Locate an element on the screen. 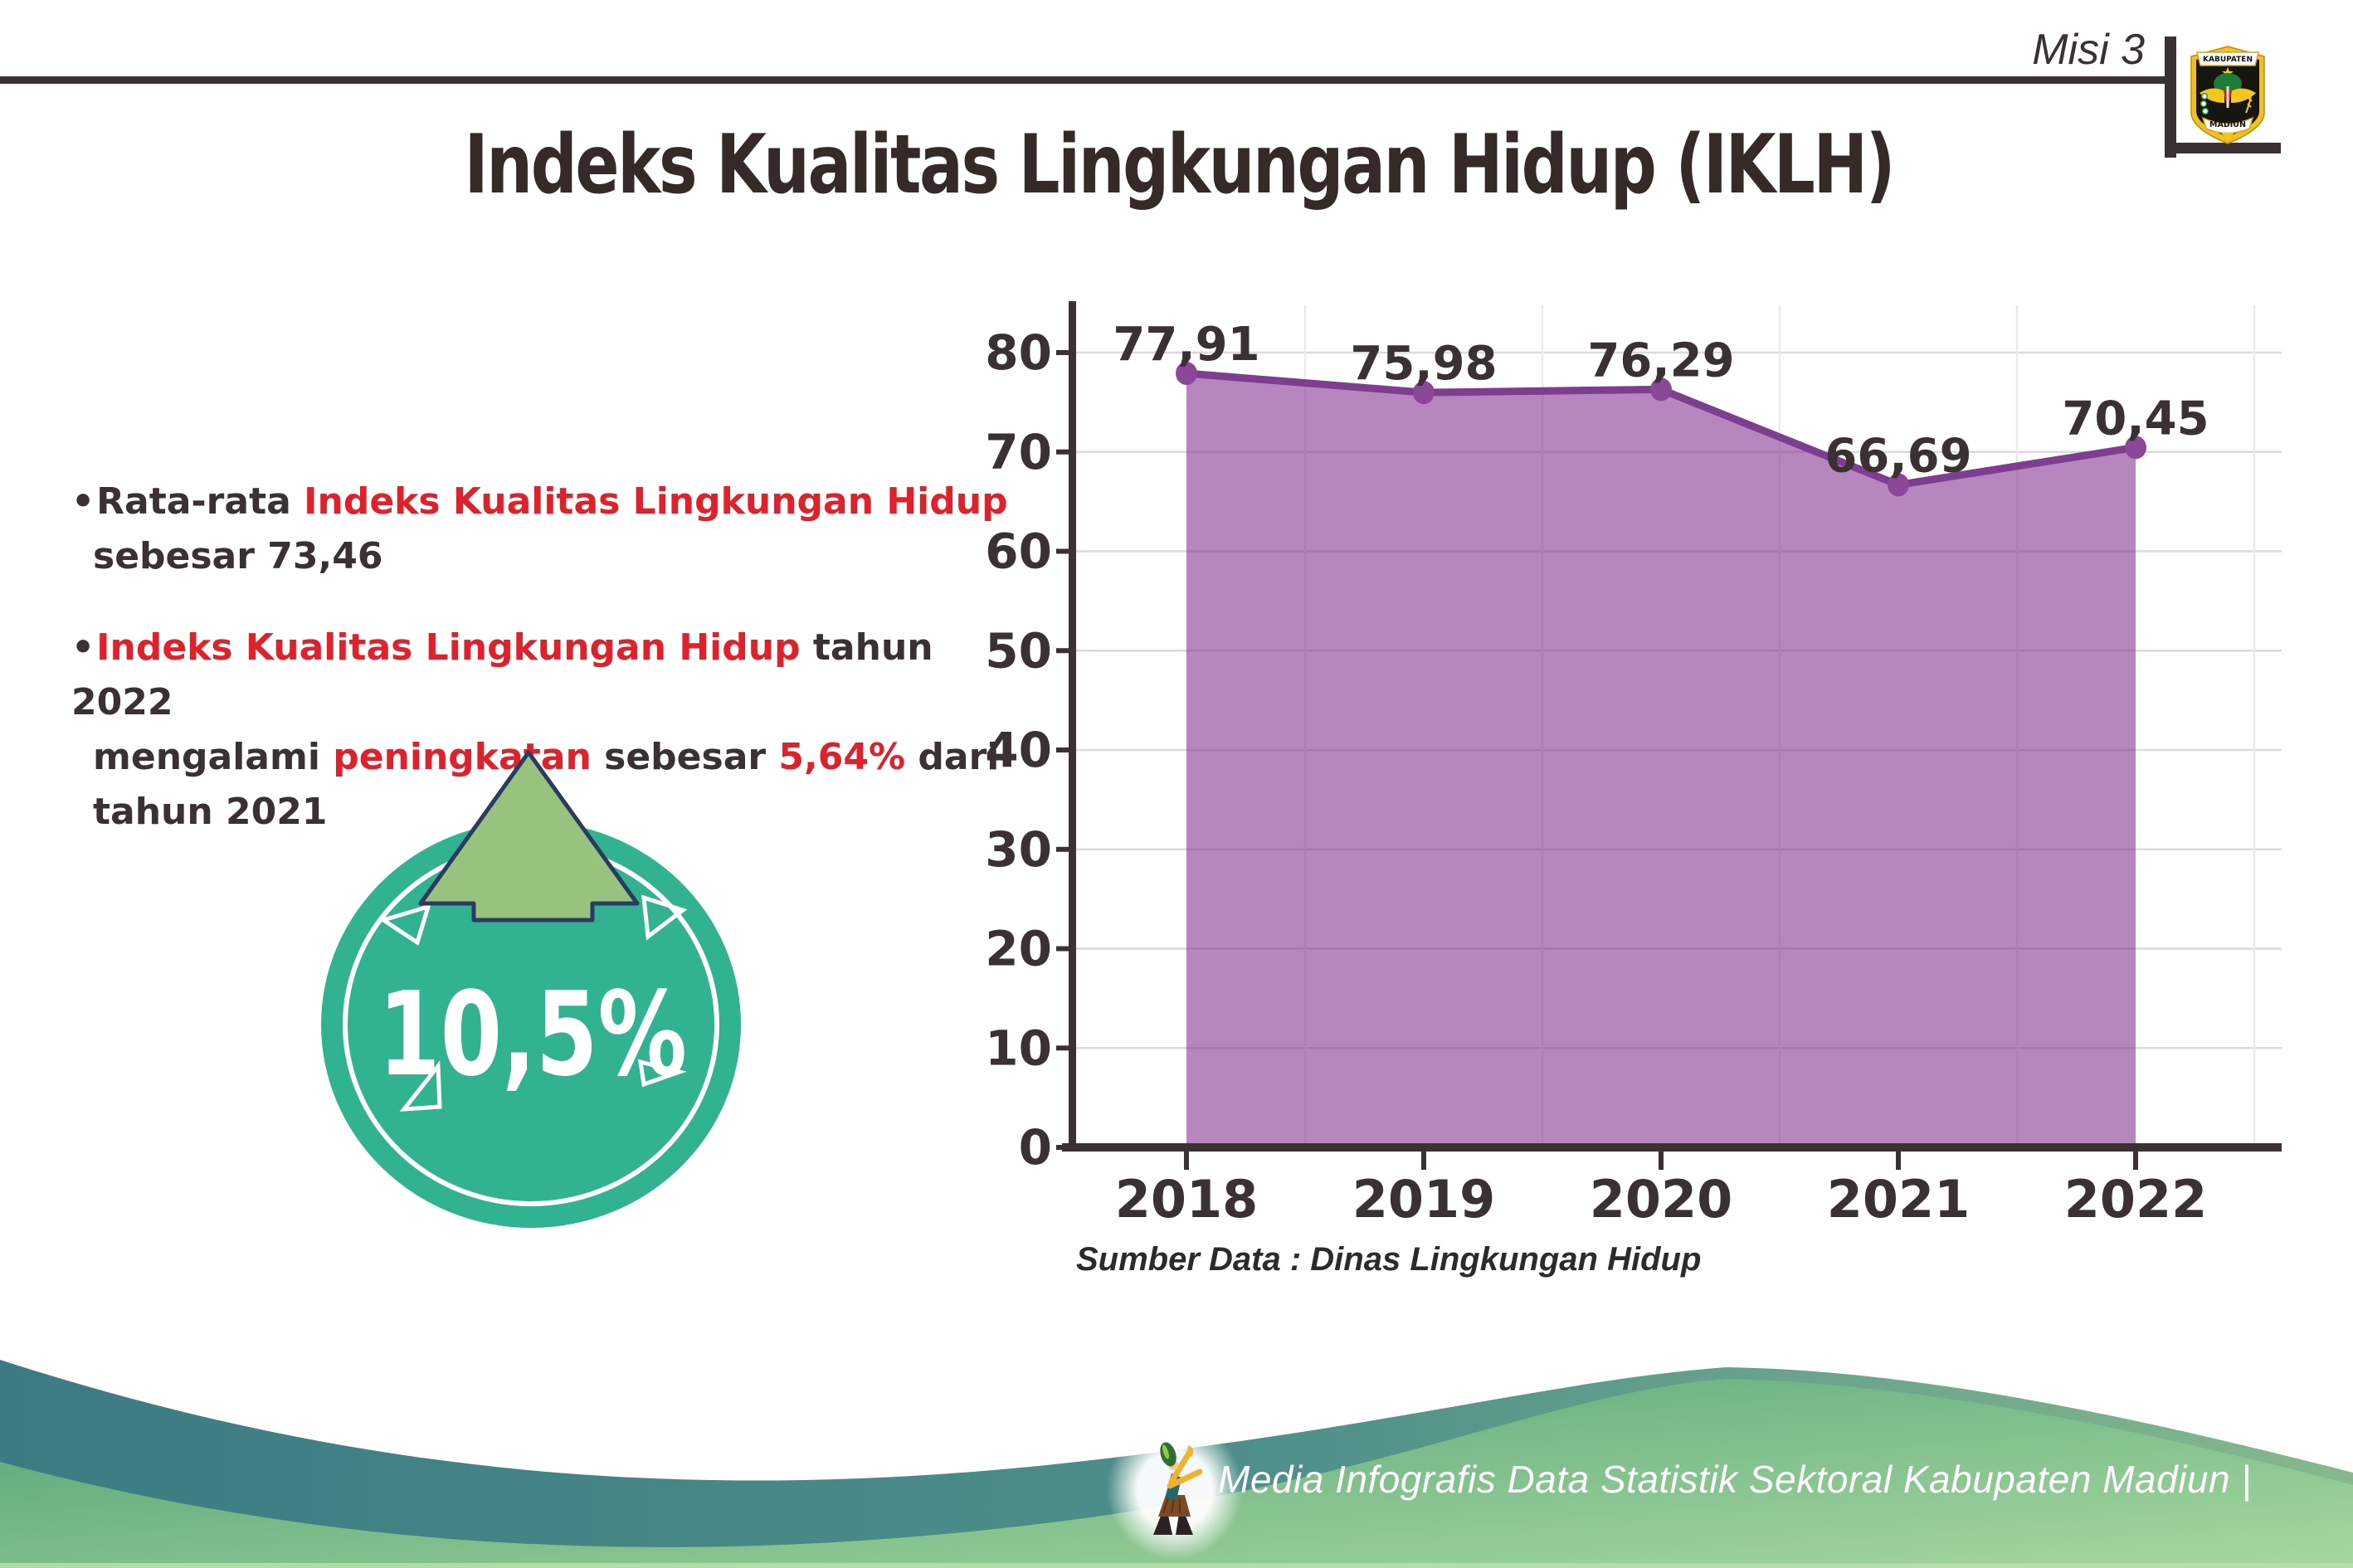 This screenshot has height=1568, width=2353. decoration-triangle-se is located at coordinates (662, 1073).